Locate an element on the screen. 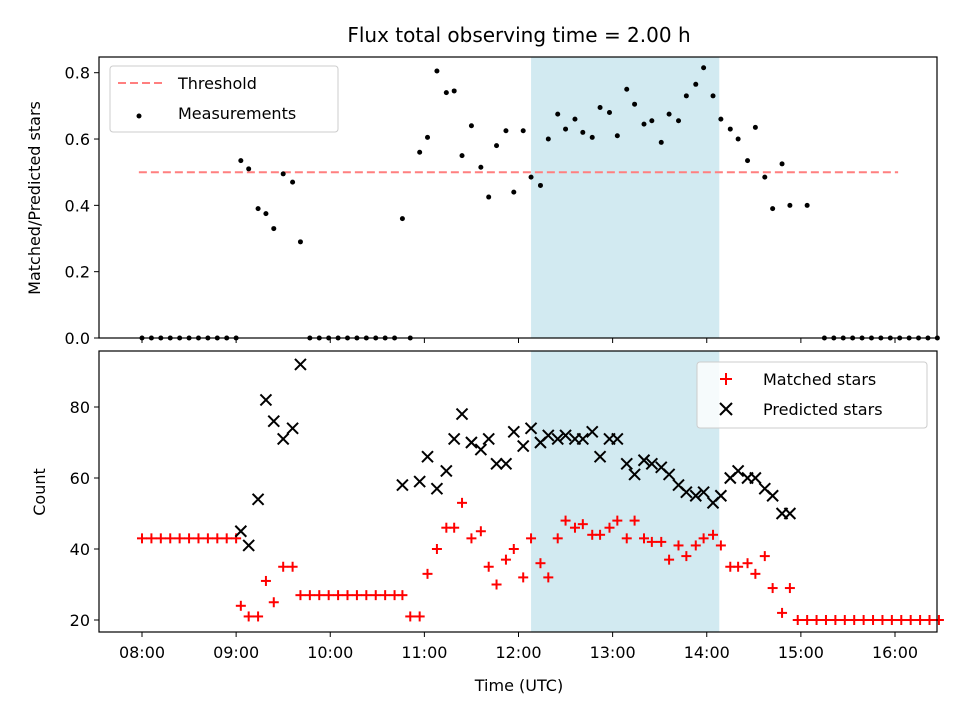 This screenshot has width=960, height=720. top-y-ticks: 0.0 0.2 0.4 0.6 0.8 is located at coordinates (82, 206).